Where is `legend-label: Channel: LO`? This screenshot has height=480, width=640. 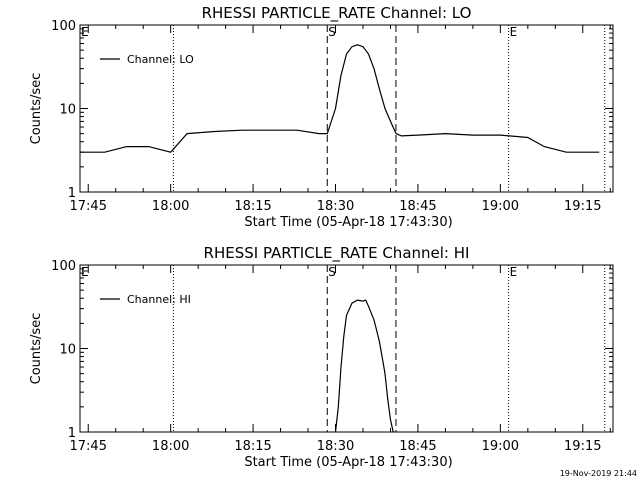
legend-label: Channel: LO is located at coordinates (160, 59).